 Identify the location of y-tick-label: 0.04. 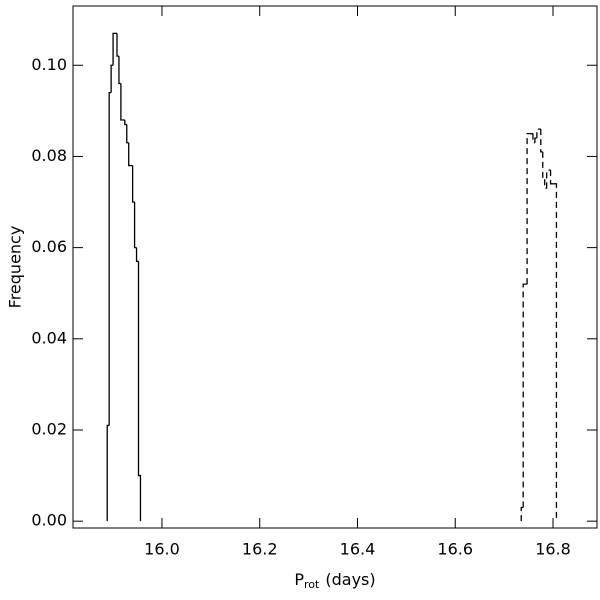
(49, 337).